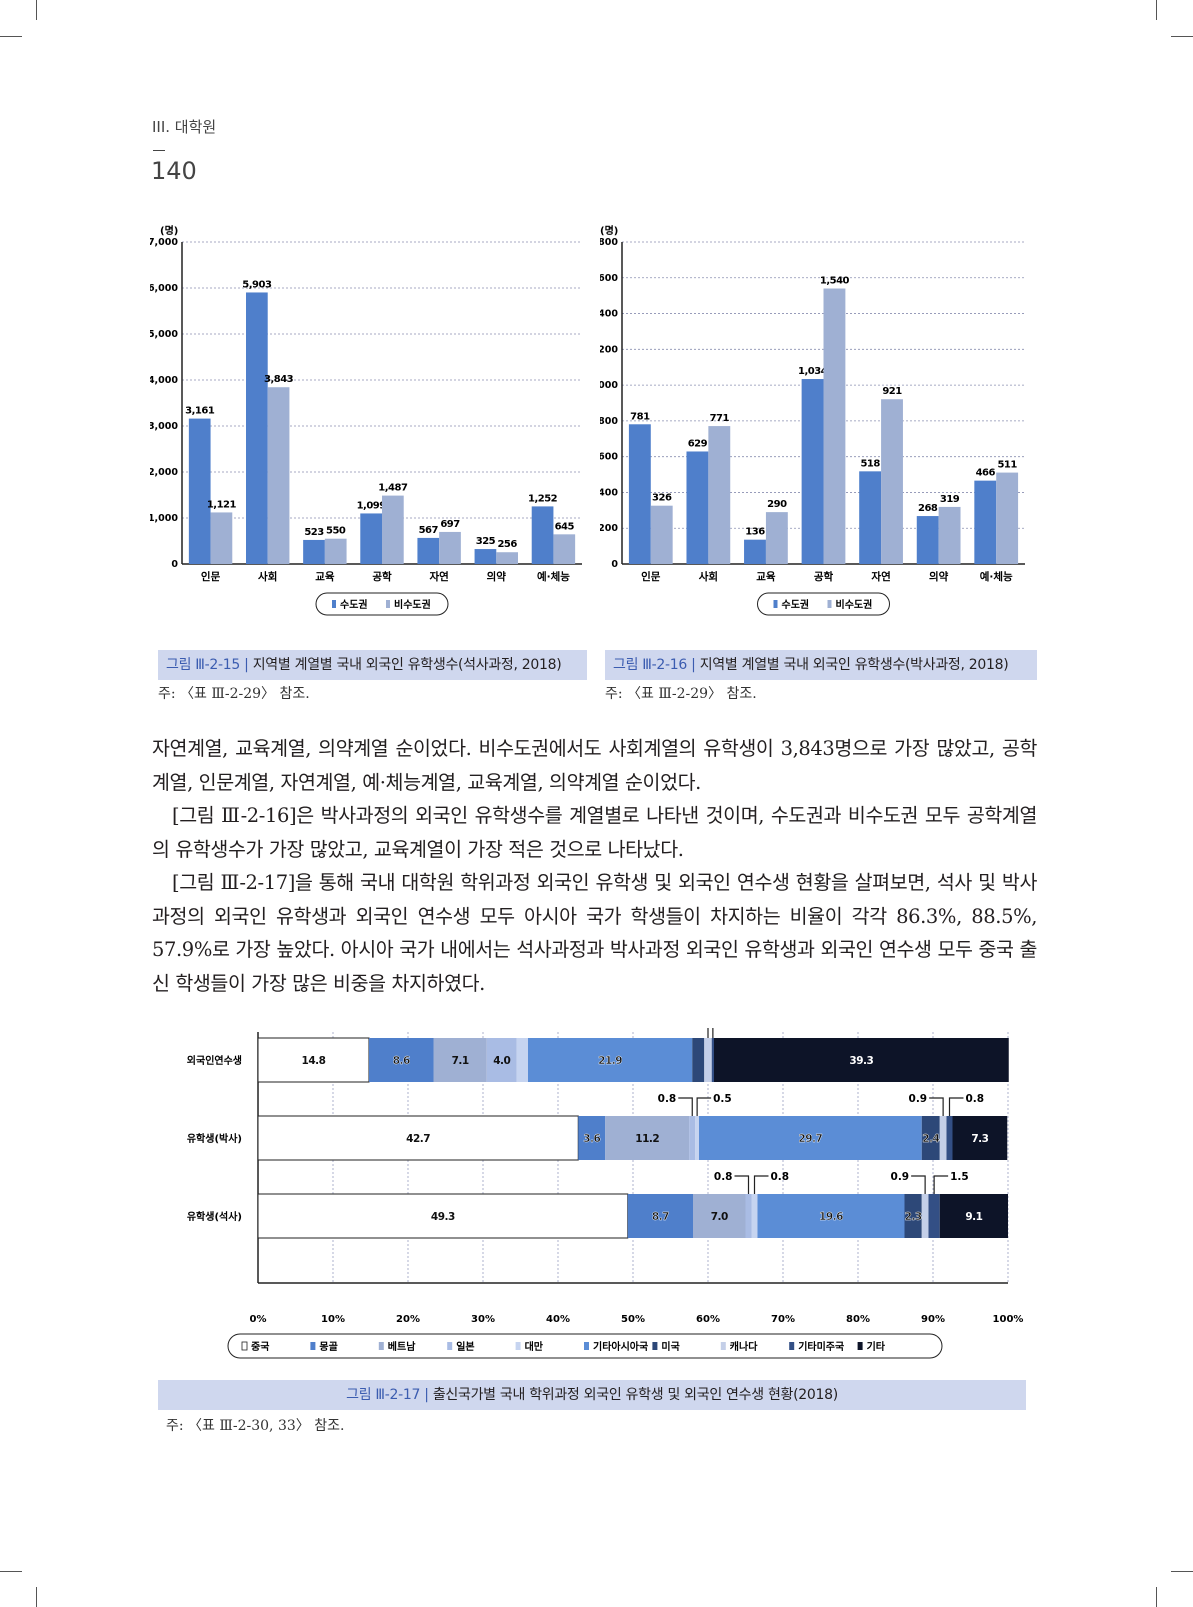 The image size is (1193, 1607). I want to click on data-label: 466, so click(986, 473).